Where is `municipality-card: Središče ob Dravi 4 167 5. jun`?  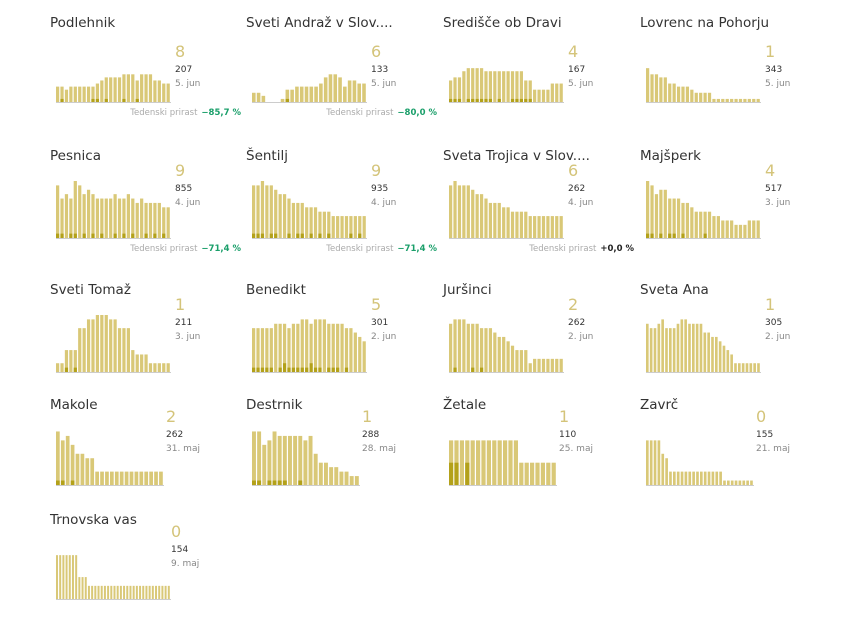 municipality-card: Središče ob Dravi 4 167 5. jun is located at coordinates (538, 75).